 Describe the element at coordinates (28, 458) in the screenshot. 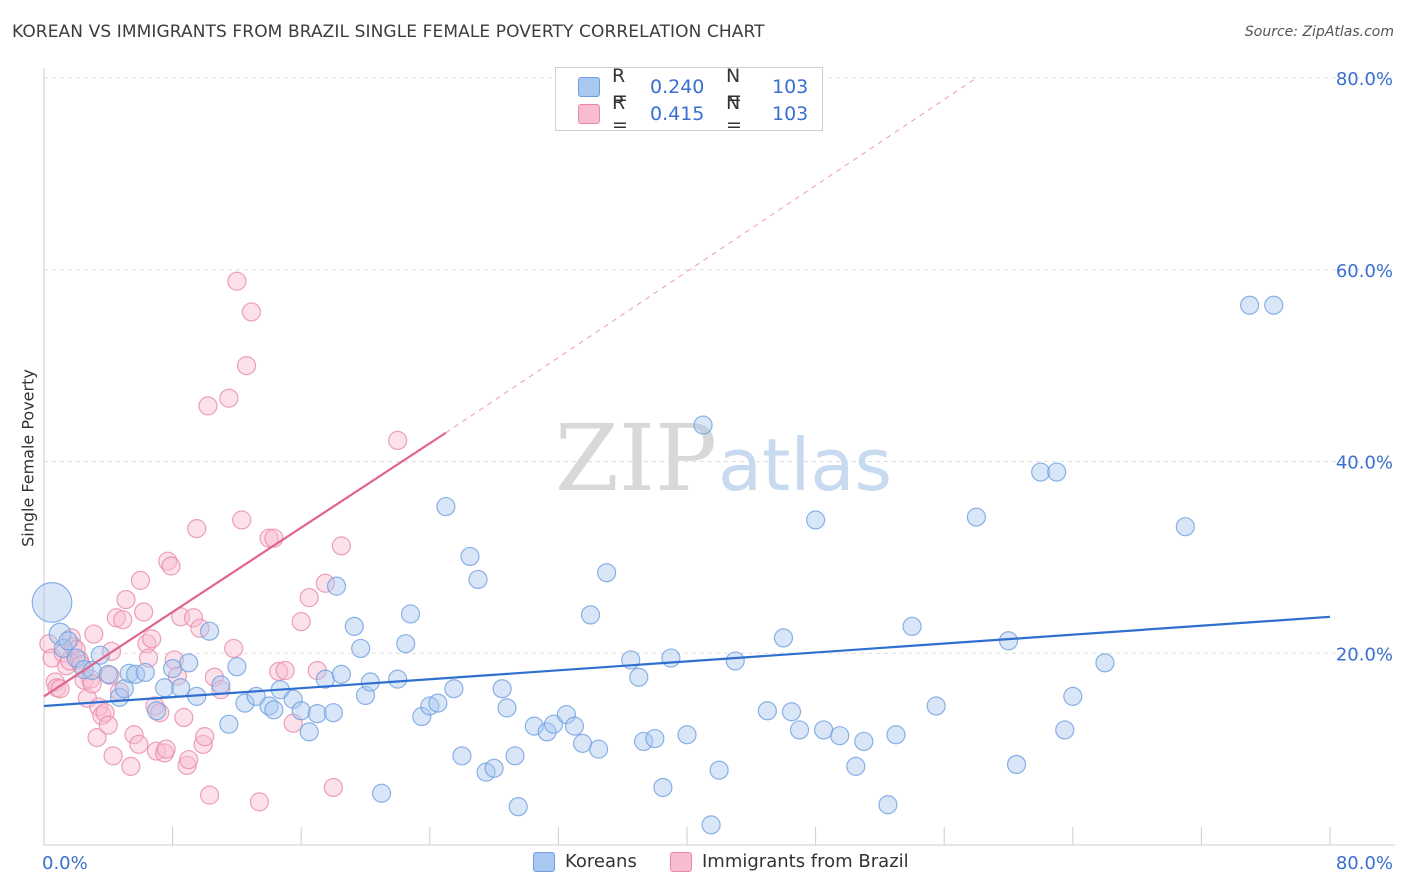

I see `y-axis-label: Single Female Poverty` at that location.